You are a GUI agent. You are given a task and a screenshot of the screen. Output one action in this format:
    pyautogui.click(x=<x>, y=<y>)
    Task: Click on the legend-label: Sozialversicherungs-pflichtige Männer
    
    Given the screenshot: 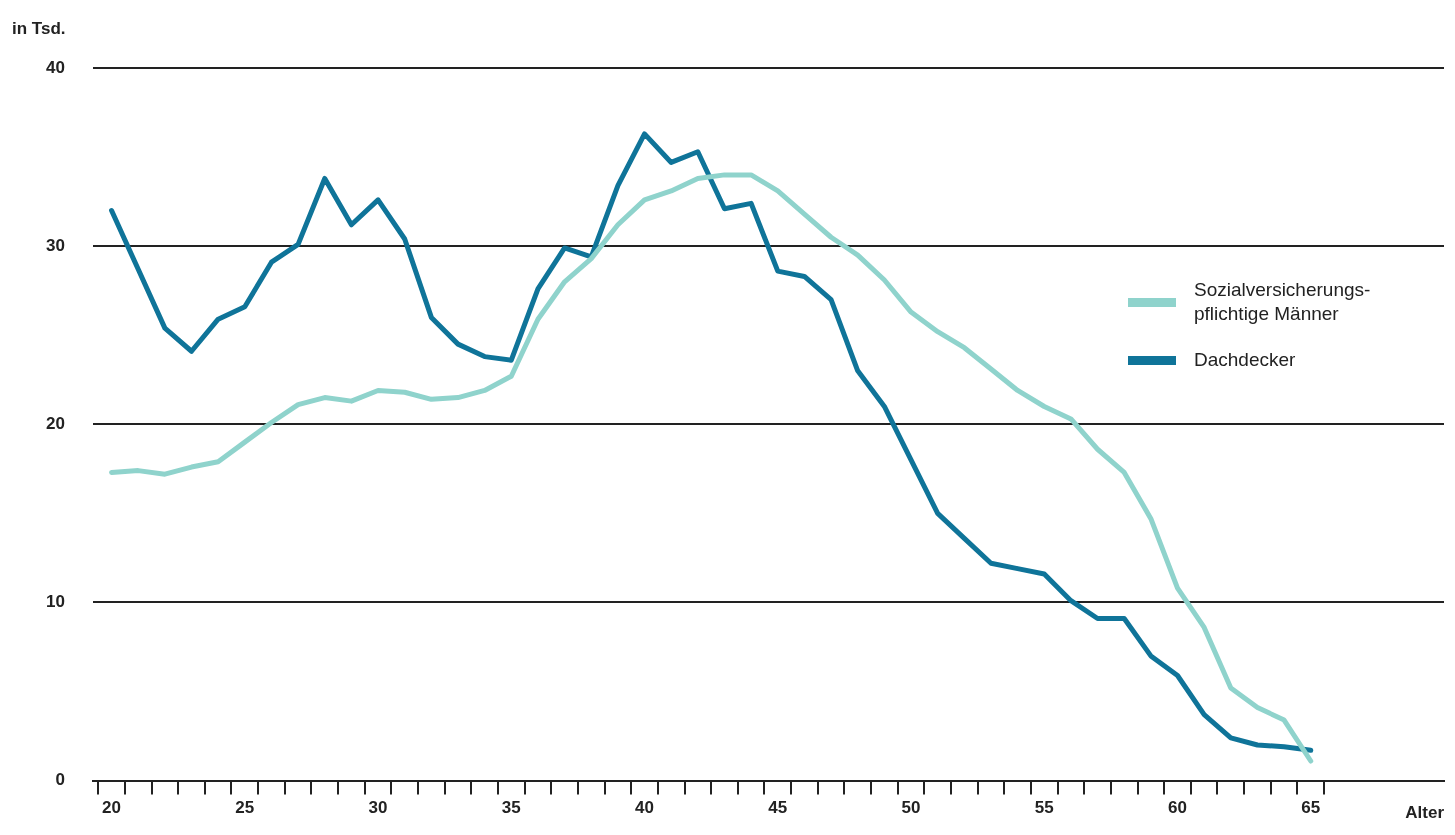 What is the action you would take?
    pyautogui.click(x=1283, y=302)
    